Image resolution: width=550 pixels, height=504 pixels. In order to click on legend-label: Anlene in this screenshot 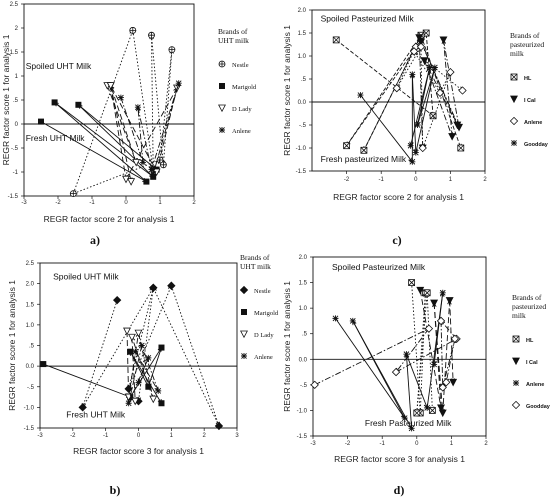, I will do `click(263, 357)`.